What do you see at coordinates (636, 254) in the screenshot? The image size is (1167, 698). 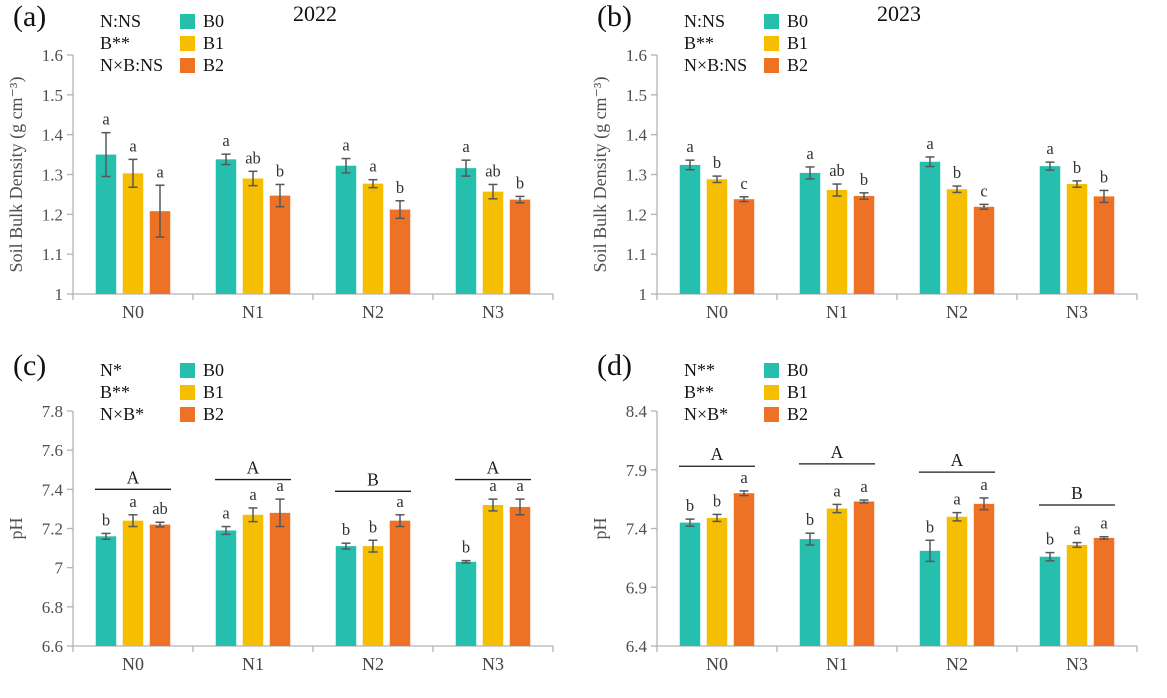 I see `y-tick-label: 1.1` at bounding box center [636, 254].